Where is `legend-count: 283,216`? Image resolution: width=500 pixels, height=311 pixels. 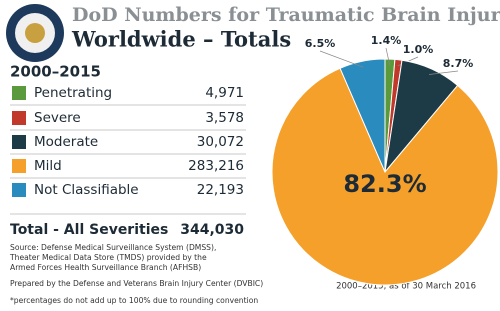 legend-count: 283,216 is located at coordinates (216, 166).